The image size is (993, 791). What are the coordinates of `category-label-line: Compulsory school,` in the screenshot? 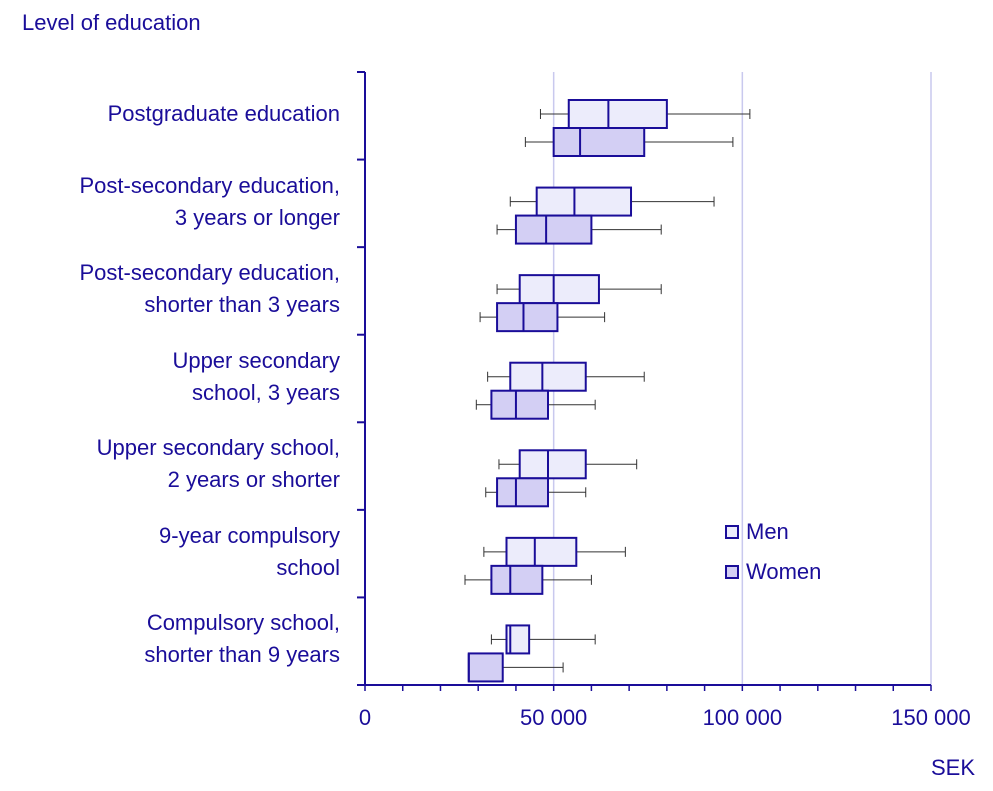 It's located at (243, 623).